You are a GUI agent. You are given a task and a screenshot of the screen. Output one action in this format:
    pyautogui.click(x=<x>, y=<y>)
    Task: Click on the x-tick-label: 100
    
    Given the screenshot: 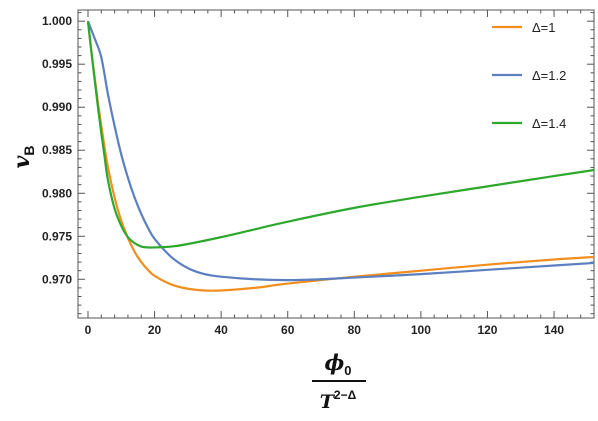 What is the action you would take?
    pyautogui.click(x=421, y=330)
    